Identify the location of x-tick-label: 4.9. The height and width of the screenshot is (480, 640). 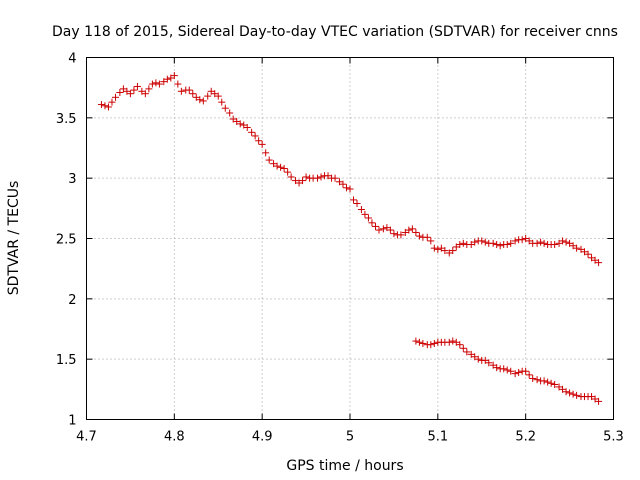
(262, 437).